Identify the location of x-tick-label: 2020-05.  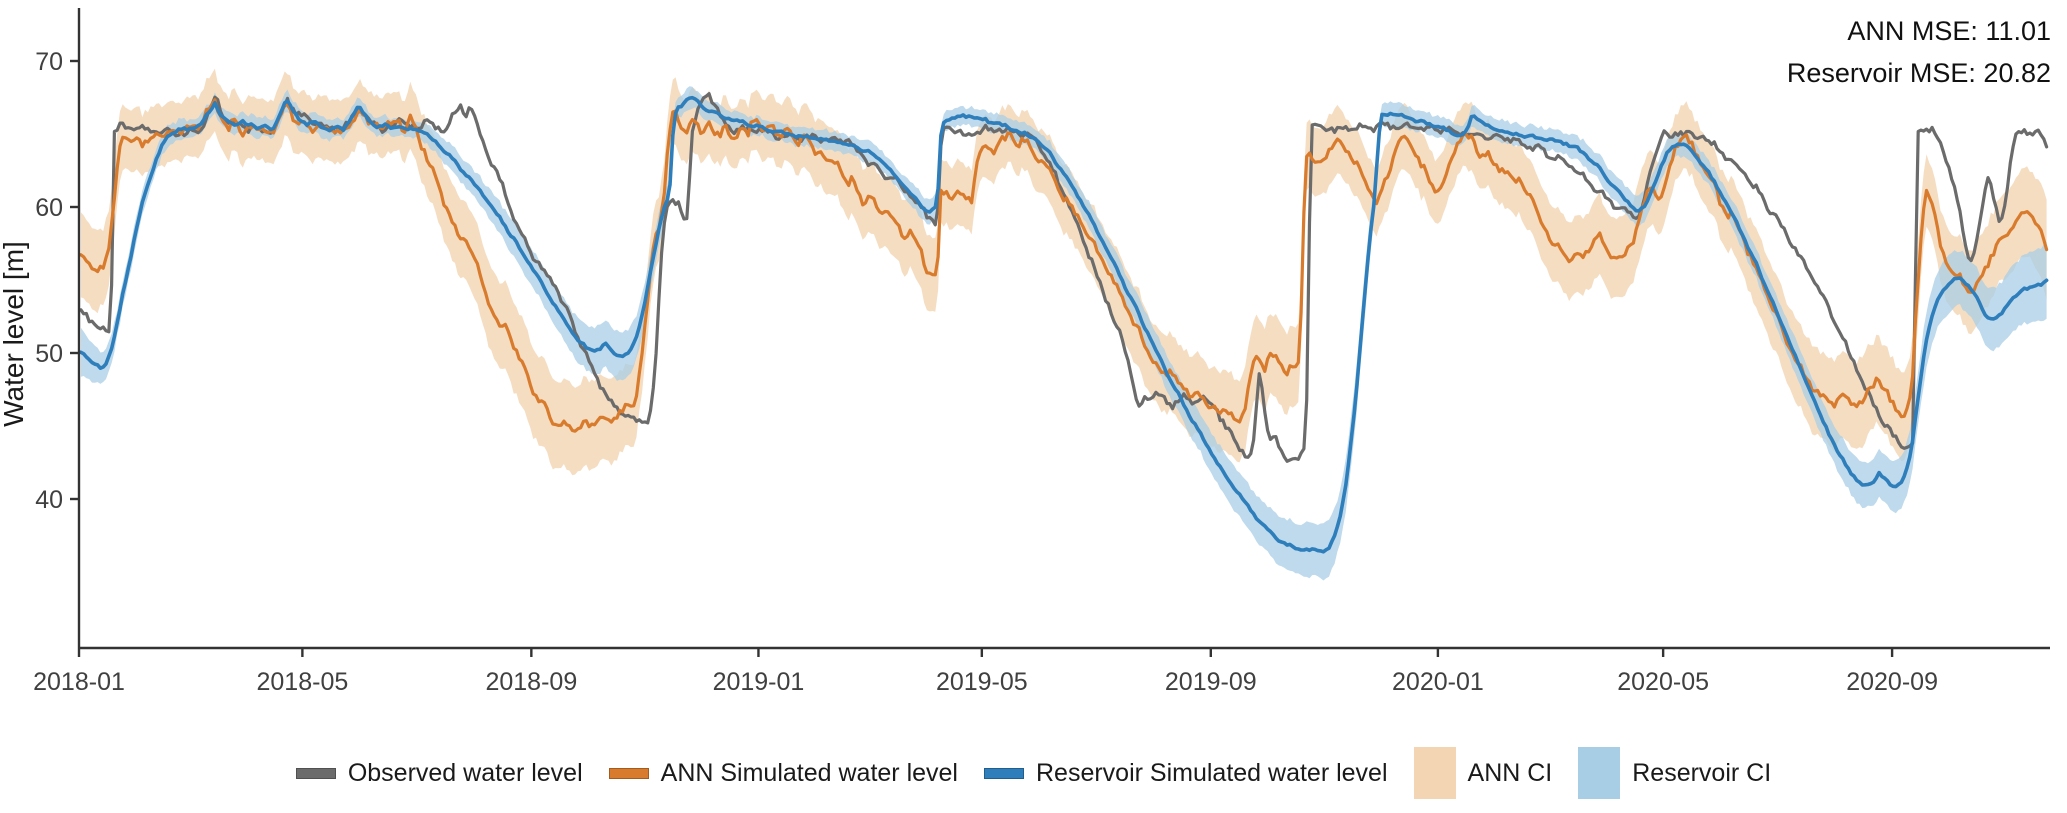
(1663, 682).